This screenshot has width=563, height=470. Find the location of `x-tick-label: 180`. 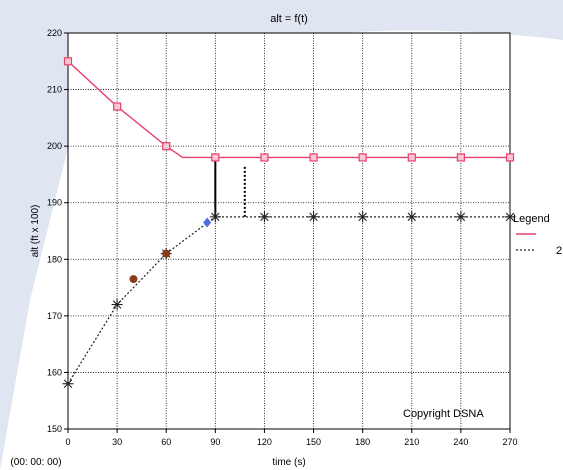

x-tick-label: 180 is located at coordinates (362, 442).